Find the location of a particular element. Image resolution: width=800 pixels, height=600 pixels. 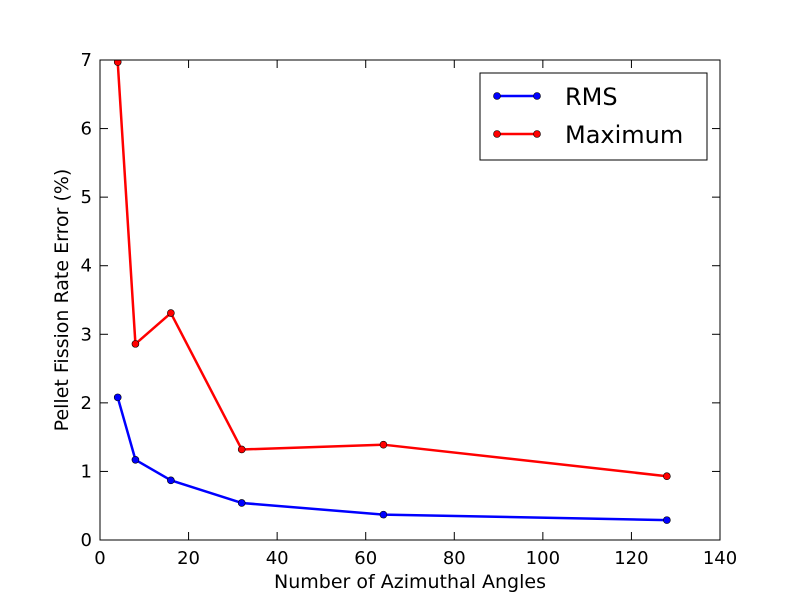

legend-label: RMS is located at coordinates (591, 97).